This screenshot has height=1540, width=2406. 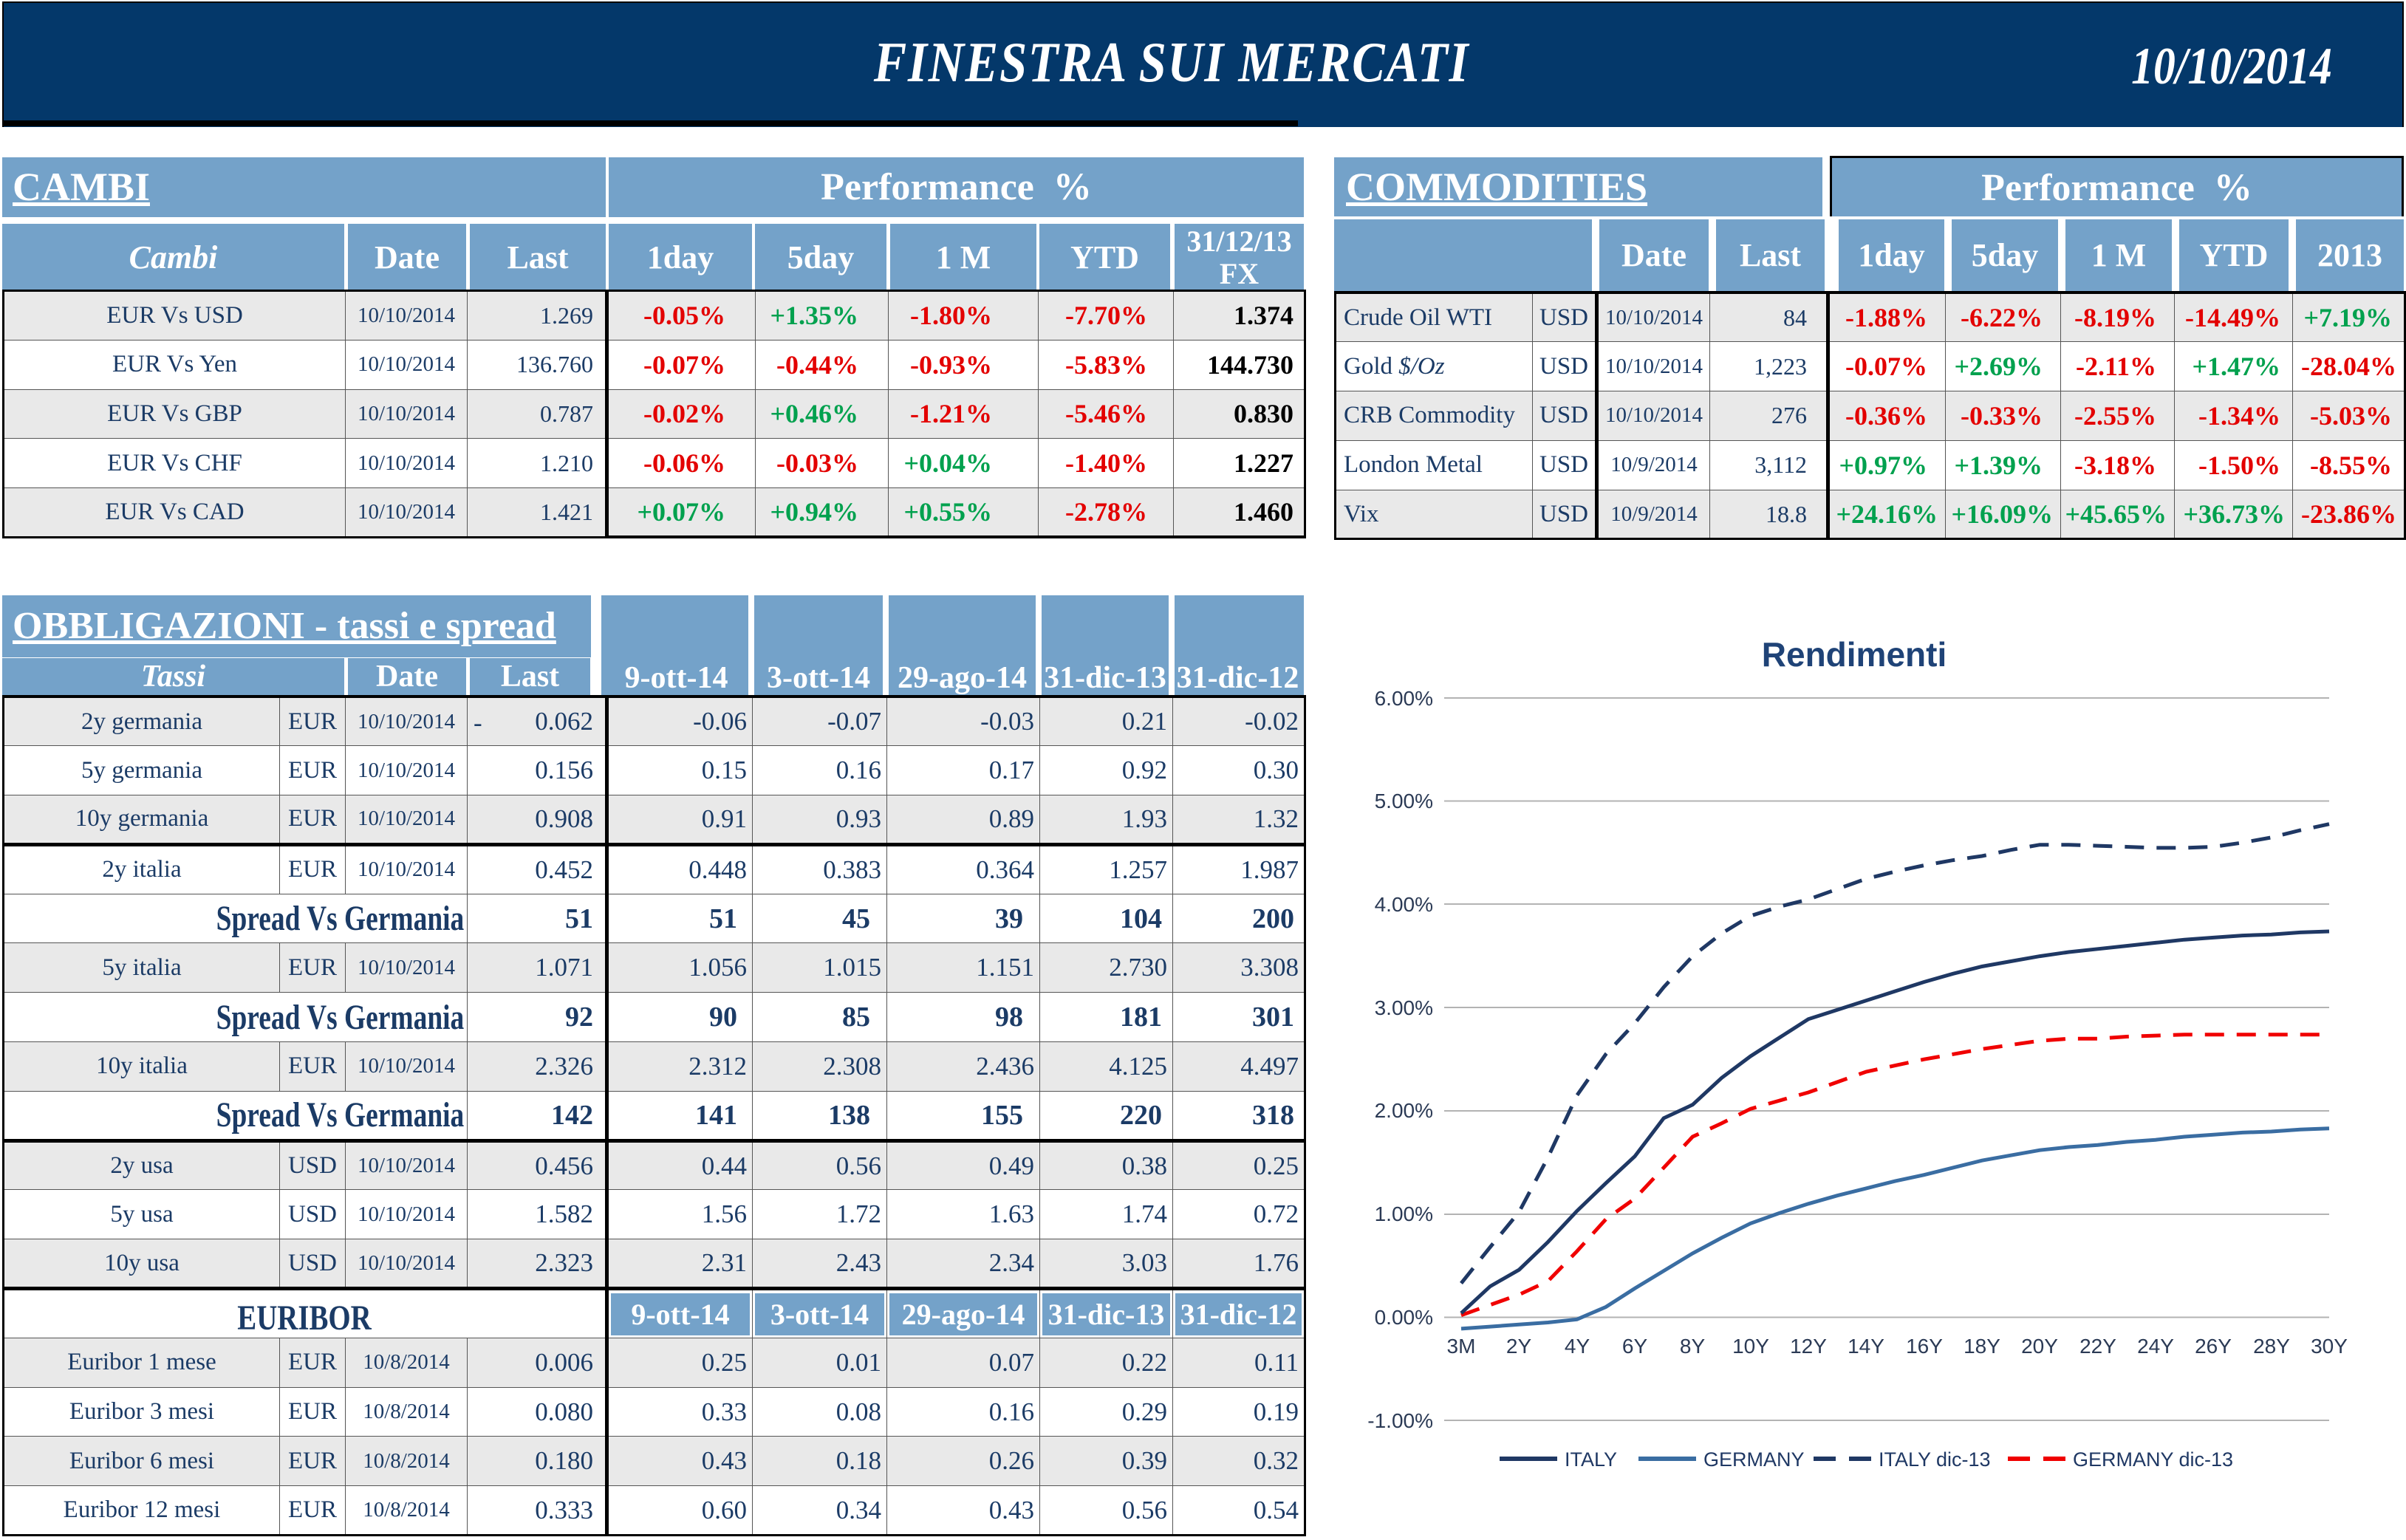 I want to click on svg-text: Rendimenti, so click(x=1855, y=654).